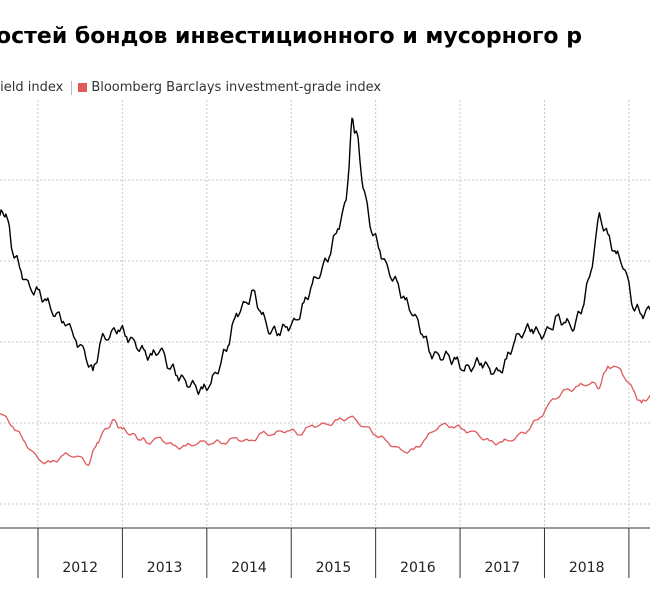 The image size is (650, 600). Describe the element at coordinates (418, 568) in the screenshot. I see `x-tick-label-2016: 2016` at that location.